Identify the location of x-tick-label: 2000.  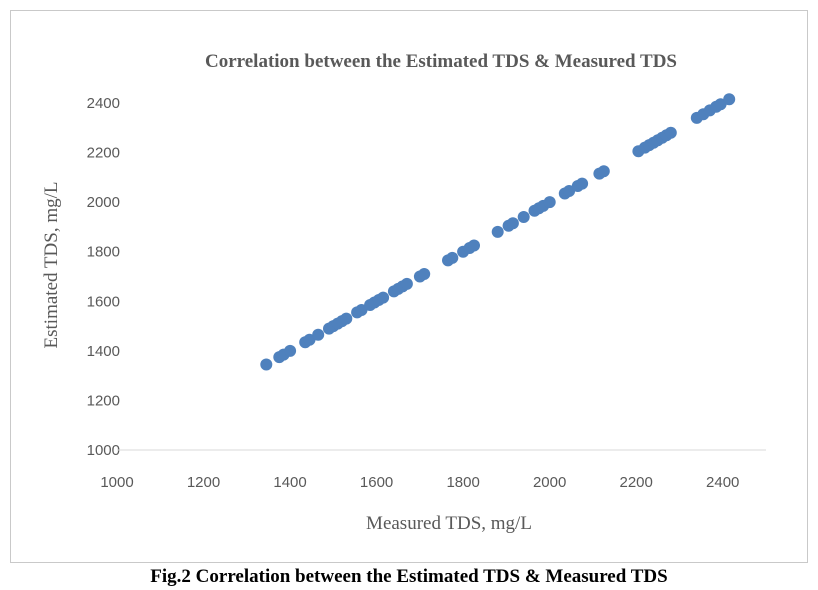
(549, 482).